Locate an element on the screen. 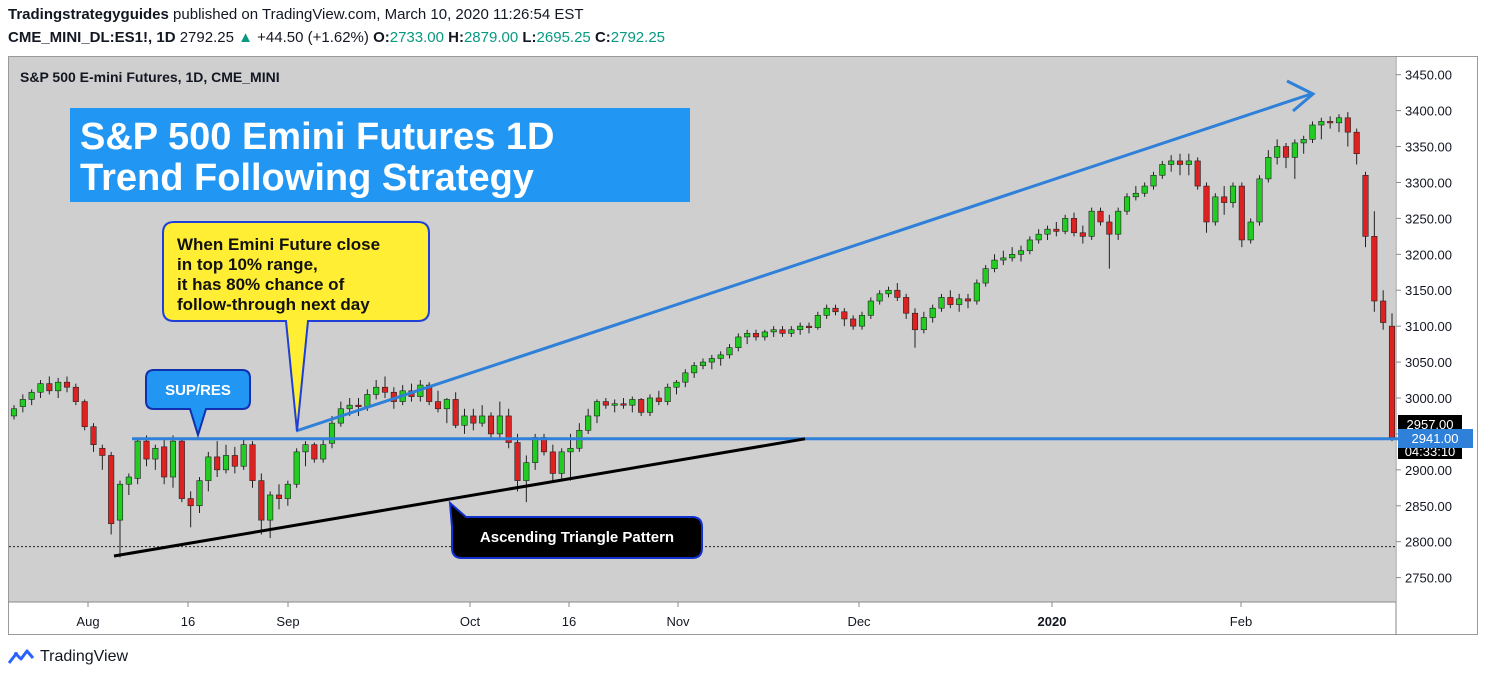 The width and height of the screenshot is (1485, 682). y-tick-label: 2800.00 is located at coordinates (1428, 542).